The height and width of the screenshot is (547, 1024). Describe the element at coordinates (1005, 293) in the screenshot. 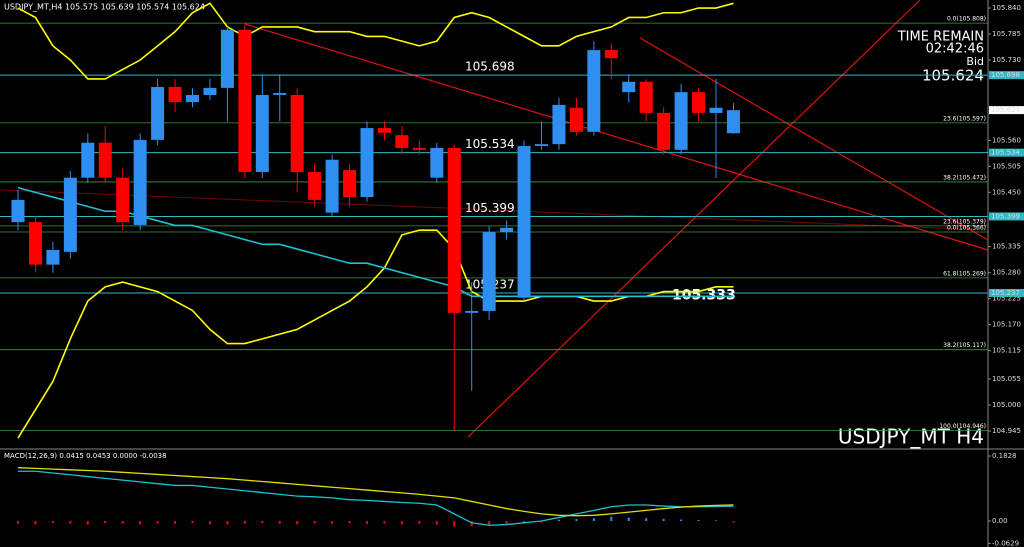

I see `level-axis-label: 105.237` at that location.